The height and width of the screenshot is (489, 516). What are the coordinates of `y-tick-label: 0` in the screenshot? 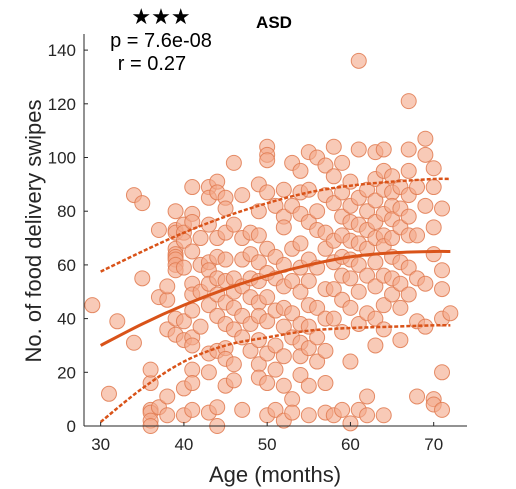 It's located at (71, 426).